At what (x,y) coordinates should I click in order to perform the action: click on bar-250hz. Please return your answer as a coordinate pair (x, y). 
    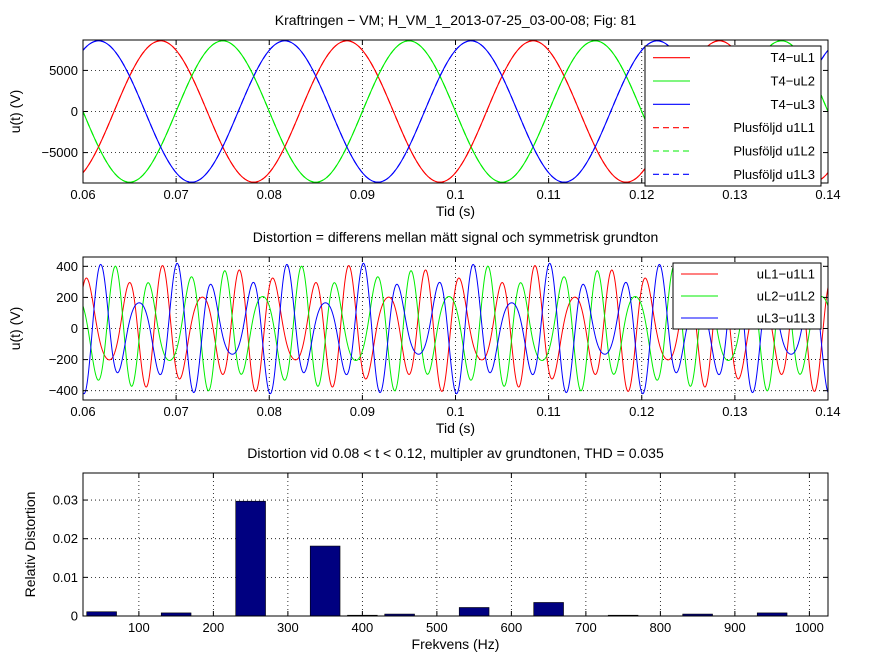
    Looking at the image, I should click on (250, 558).